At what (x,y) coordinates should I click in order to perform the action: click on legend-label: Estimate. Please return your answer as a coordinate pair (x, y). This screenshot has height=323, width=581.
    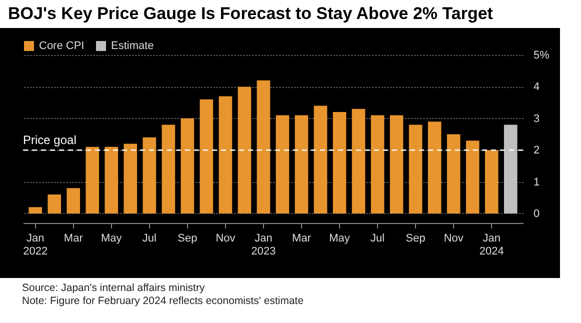
    Looking at the image, I should click on (132, 46).